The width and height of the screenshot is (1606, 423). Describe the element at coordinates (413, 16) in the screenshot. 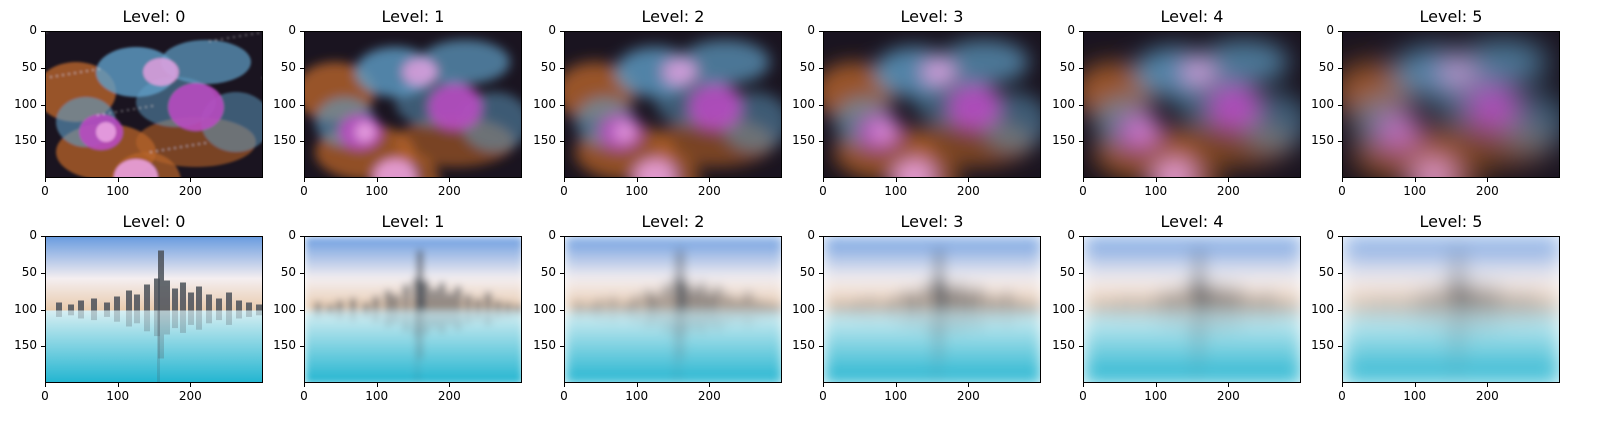

I see `subplot-title: Level: 1` at that location.